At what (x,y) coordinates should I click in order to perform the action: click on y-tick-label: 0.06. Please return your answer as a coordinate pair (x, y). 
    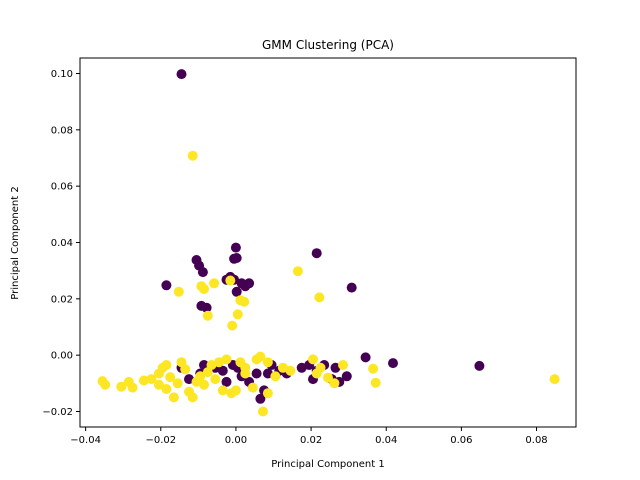
    Looking at the image, I should click on (62, 187).